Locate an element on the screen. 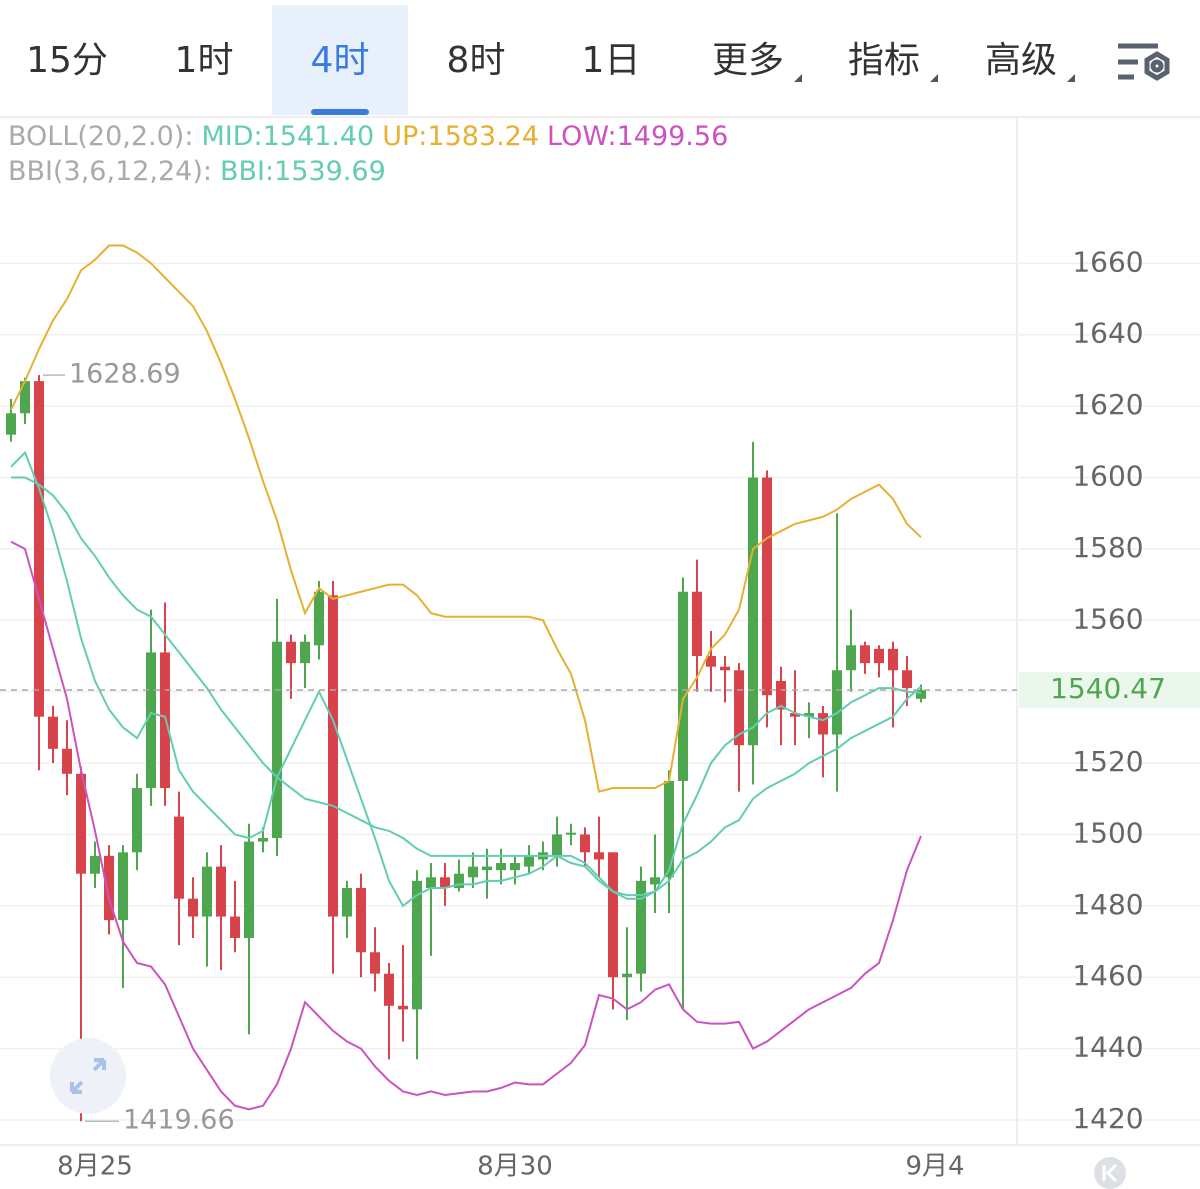 This screenshot has height=1189, width=1200. indicator-name: BBI(3,6,12,24): is located at coordinates (110, 171).